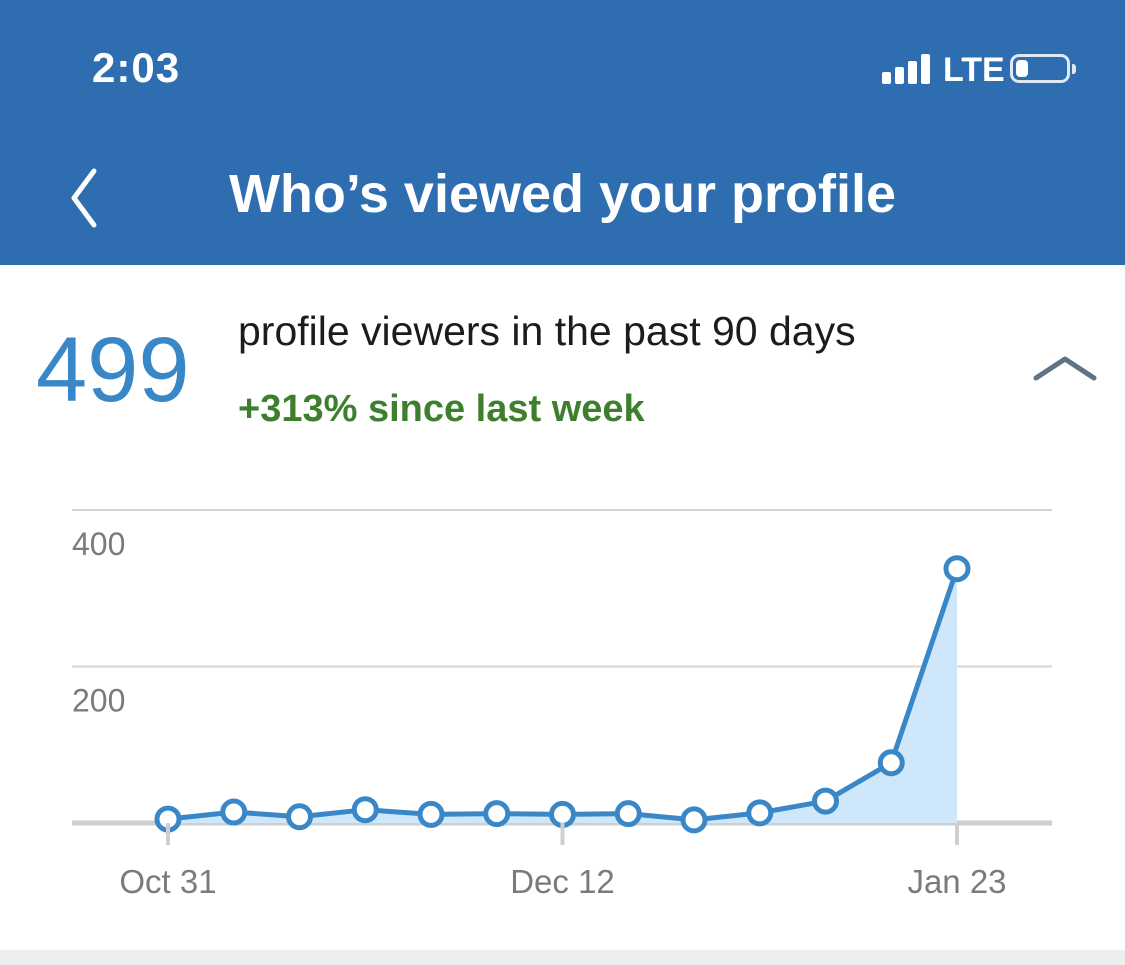 The height and width of the screenshot is (965, 1125). What do you see at coordinates (1043, 68) in the screenshot?
I see `battery-icon` at bounding box center [1043, 68].